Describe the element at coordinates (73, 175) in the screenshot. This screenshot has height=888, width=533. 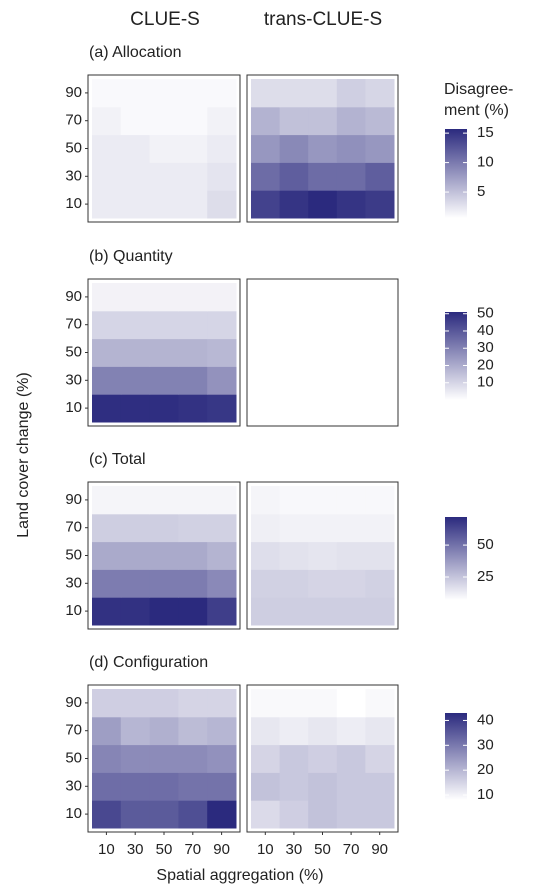
I see `y-tick-label: 30` at that location.